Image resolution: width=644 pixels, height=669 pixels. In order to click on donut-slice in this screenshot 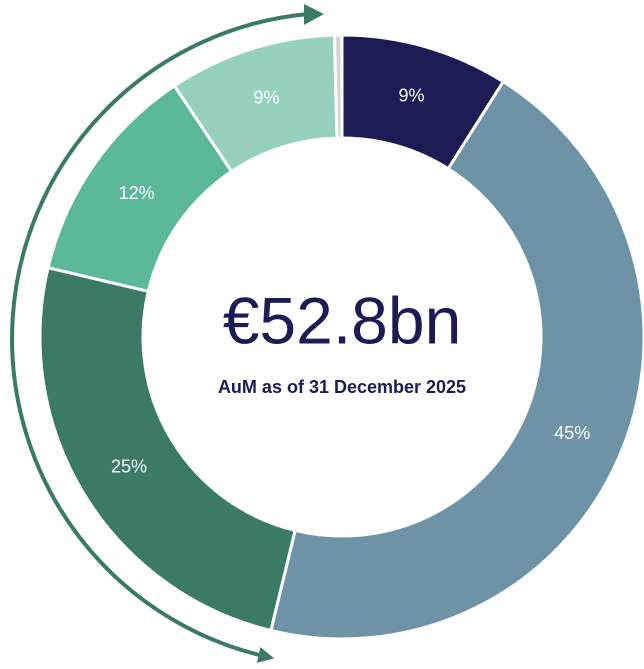, I will do `click(338, 86)`.